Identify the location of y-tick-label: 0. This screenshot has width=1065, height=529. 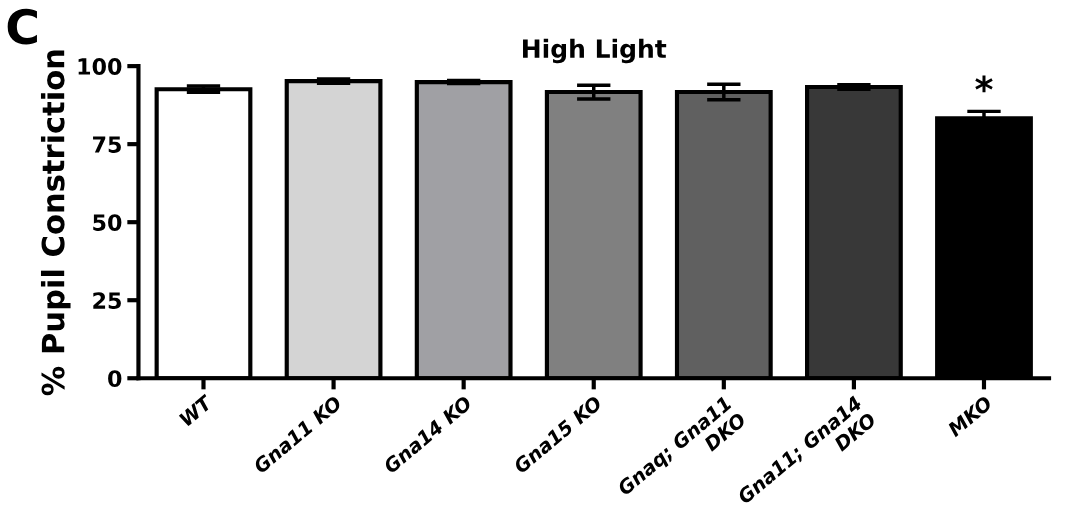
(115, 378).